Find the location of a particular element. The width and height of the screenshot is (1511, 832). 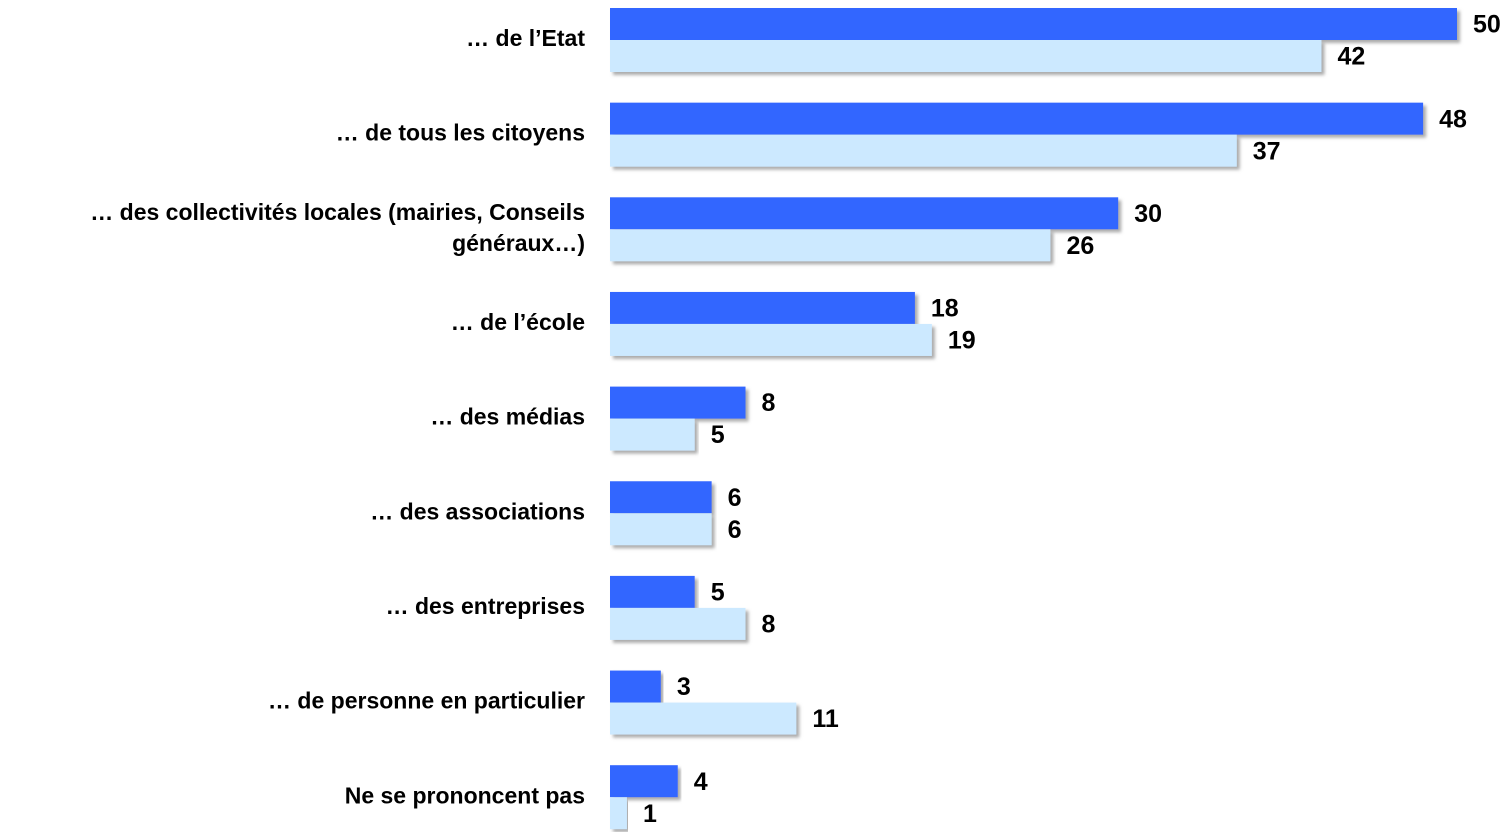

category-label: généraux…) is located at coordinates (518, 243).